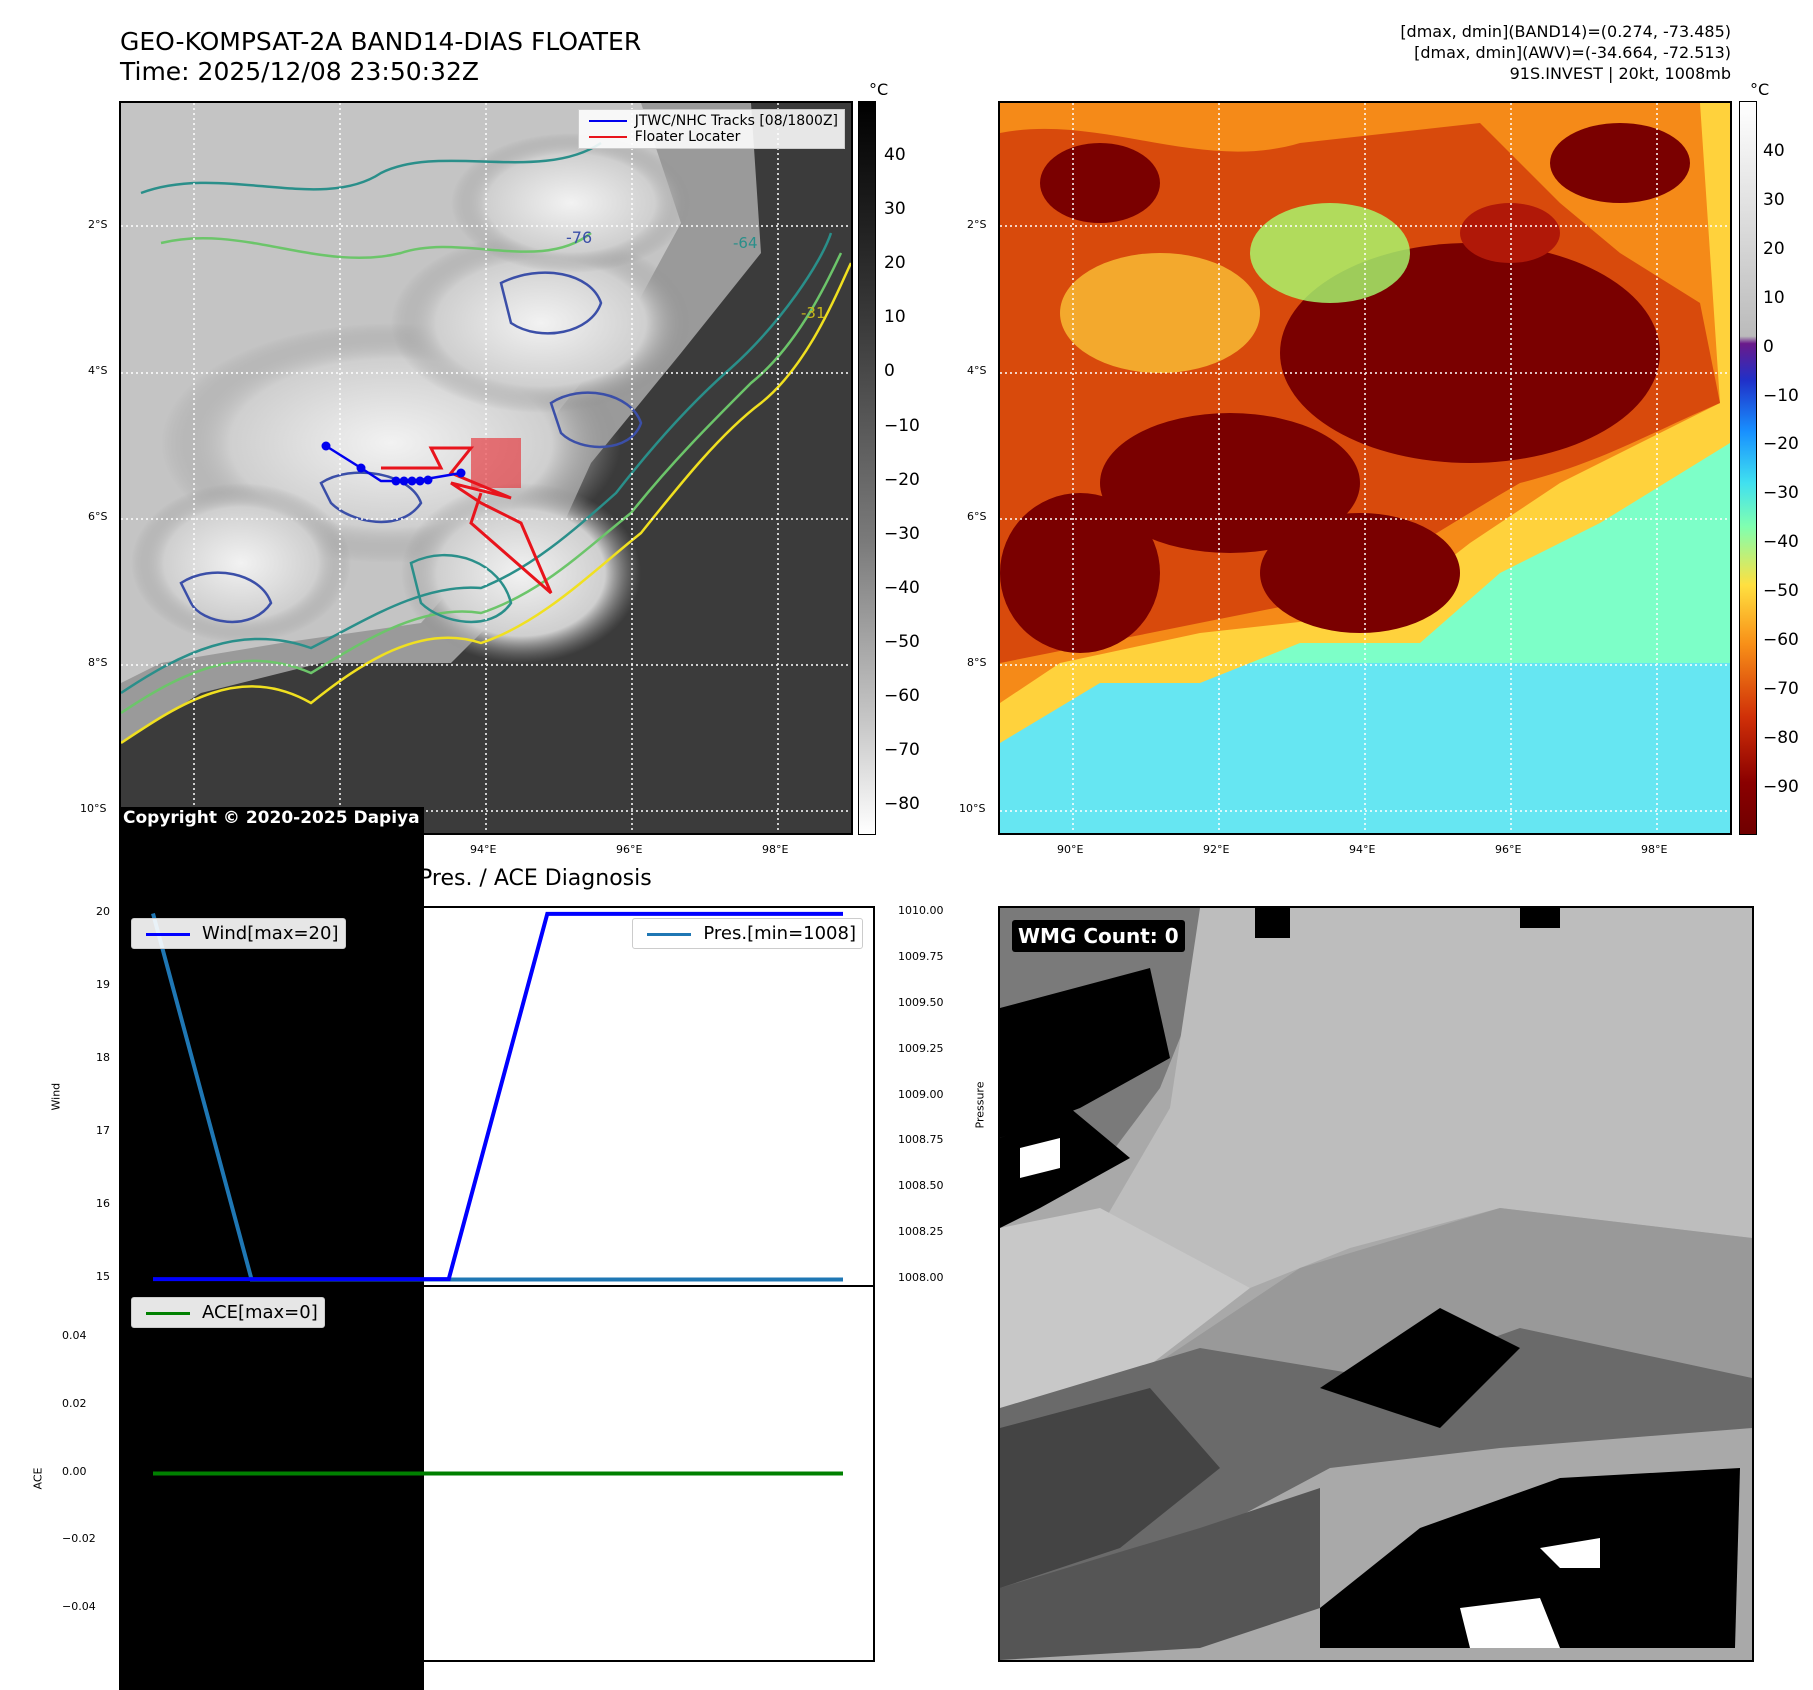 Image resolution: width=1813 pixels, height=1690 pixels. What do you see at coordinates (921, 957) in the screenshot?
I see `pressure-tick: 1009.75` at bounding box center [921, 957].